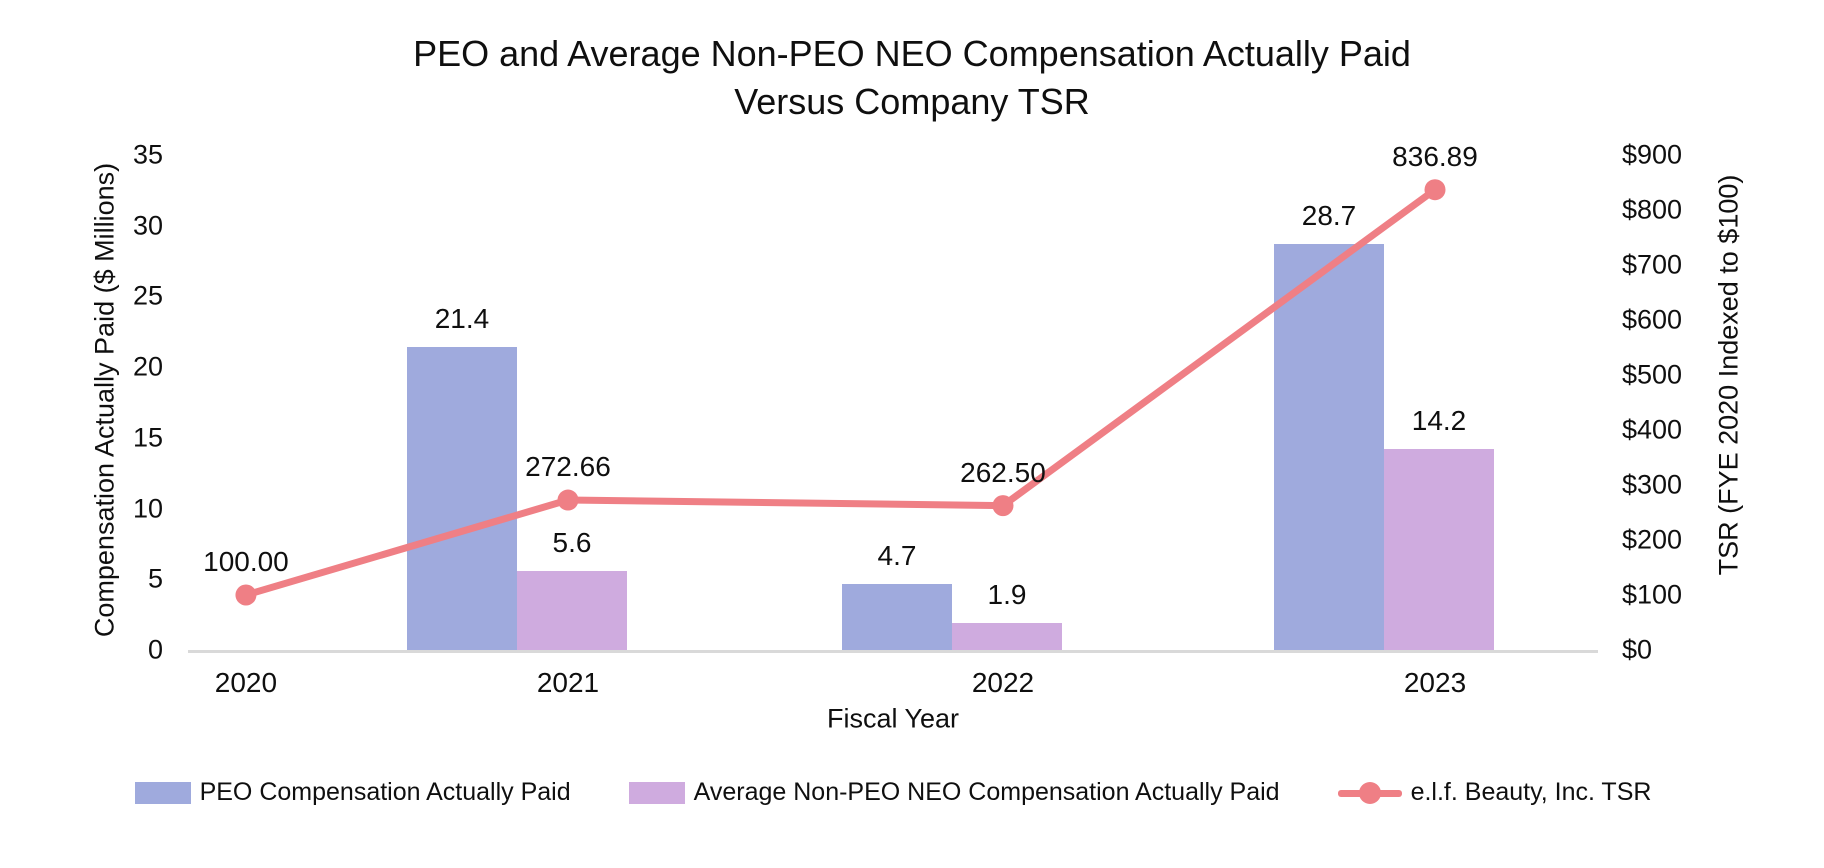  What do you see at coordinates (1003, 472) in the screenshot?
I see `line-value-label: 262.50` at bounding box center [1003, 472].